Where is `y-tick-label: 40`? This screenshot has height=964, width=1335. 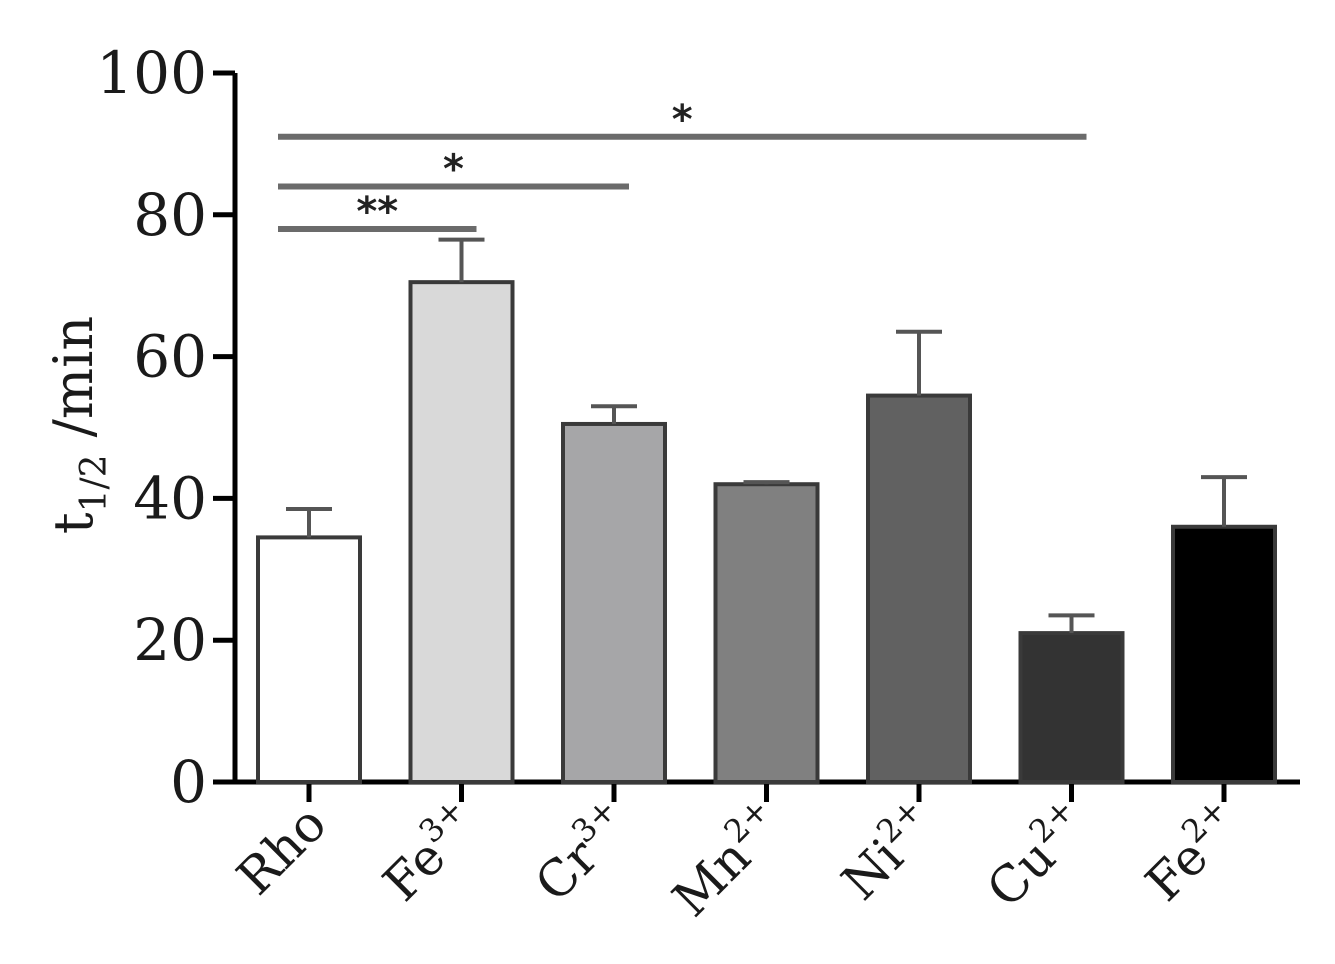
y-tick-label: 40 is located at coordinates (170, 498).